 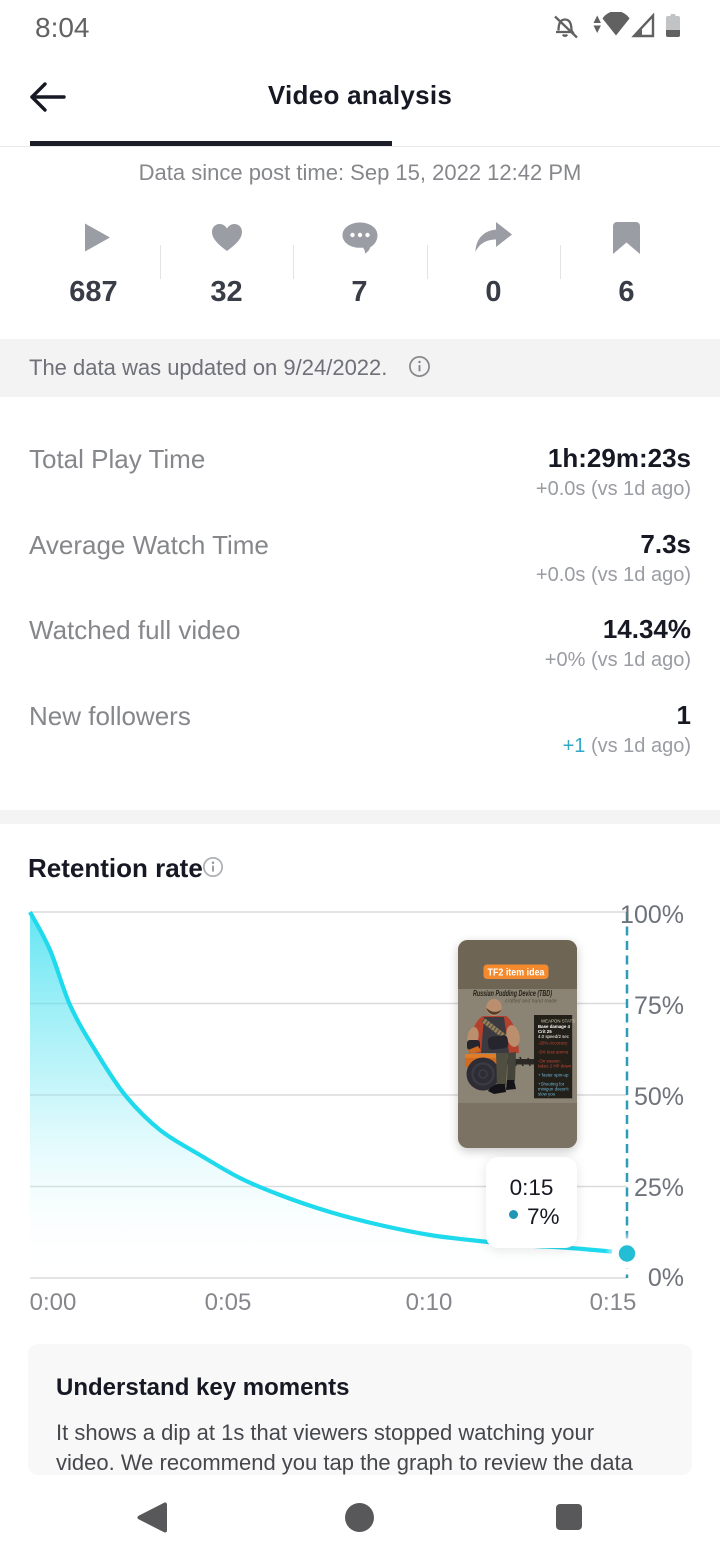 What do you see at coordinates (553, 1089) in the screenshot?
I see `svg-text: minigun doesn't` at bounding box center [553, 1089].